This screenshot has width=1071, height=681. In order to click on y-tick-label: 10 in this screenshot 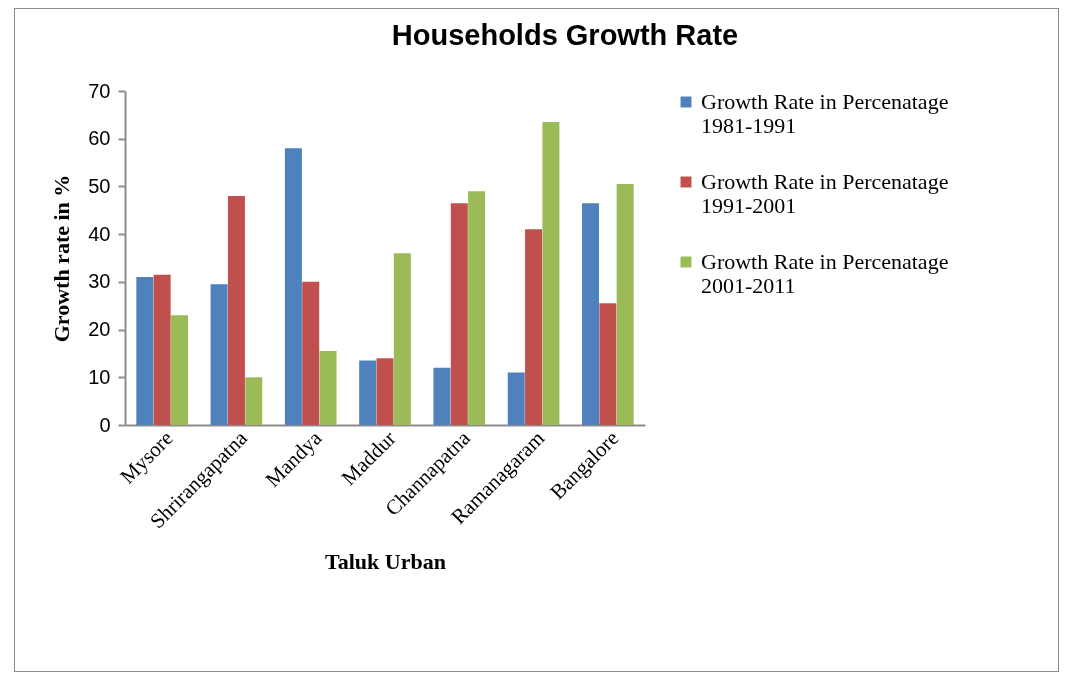, I will do `click(99, 376)`.